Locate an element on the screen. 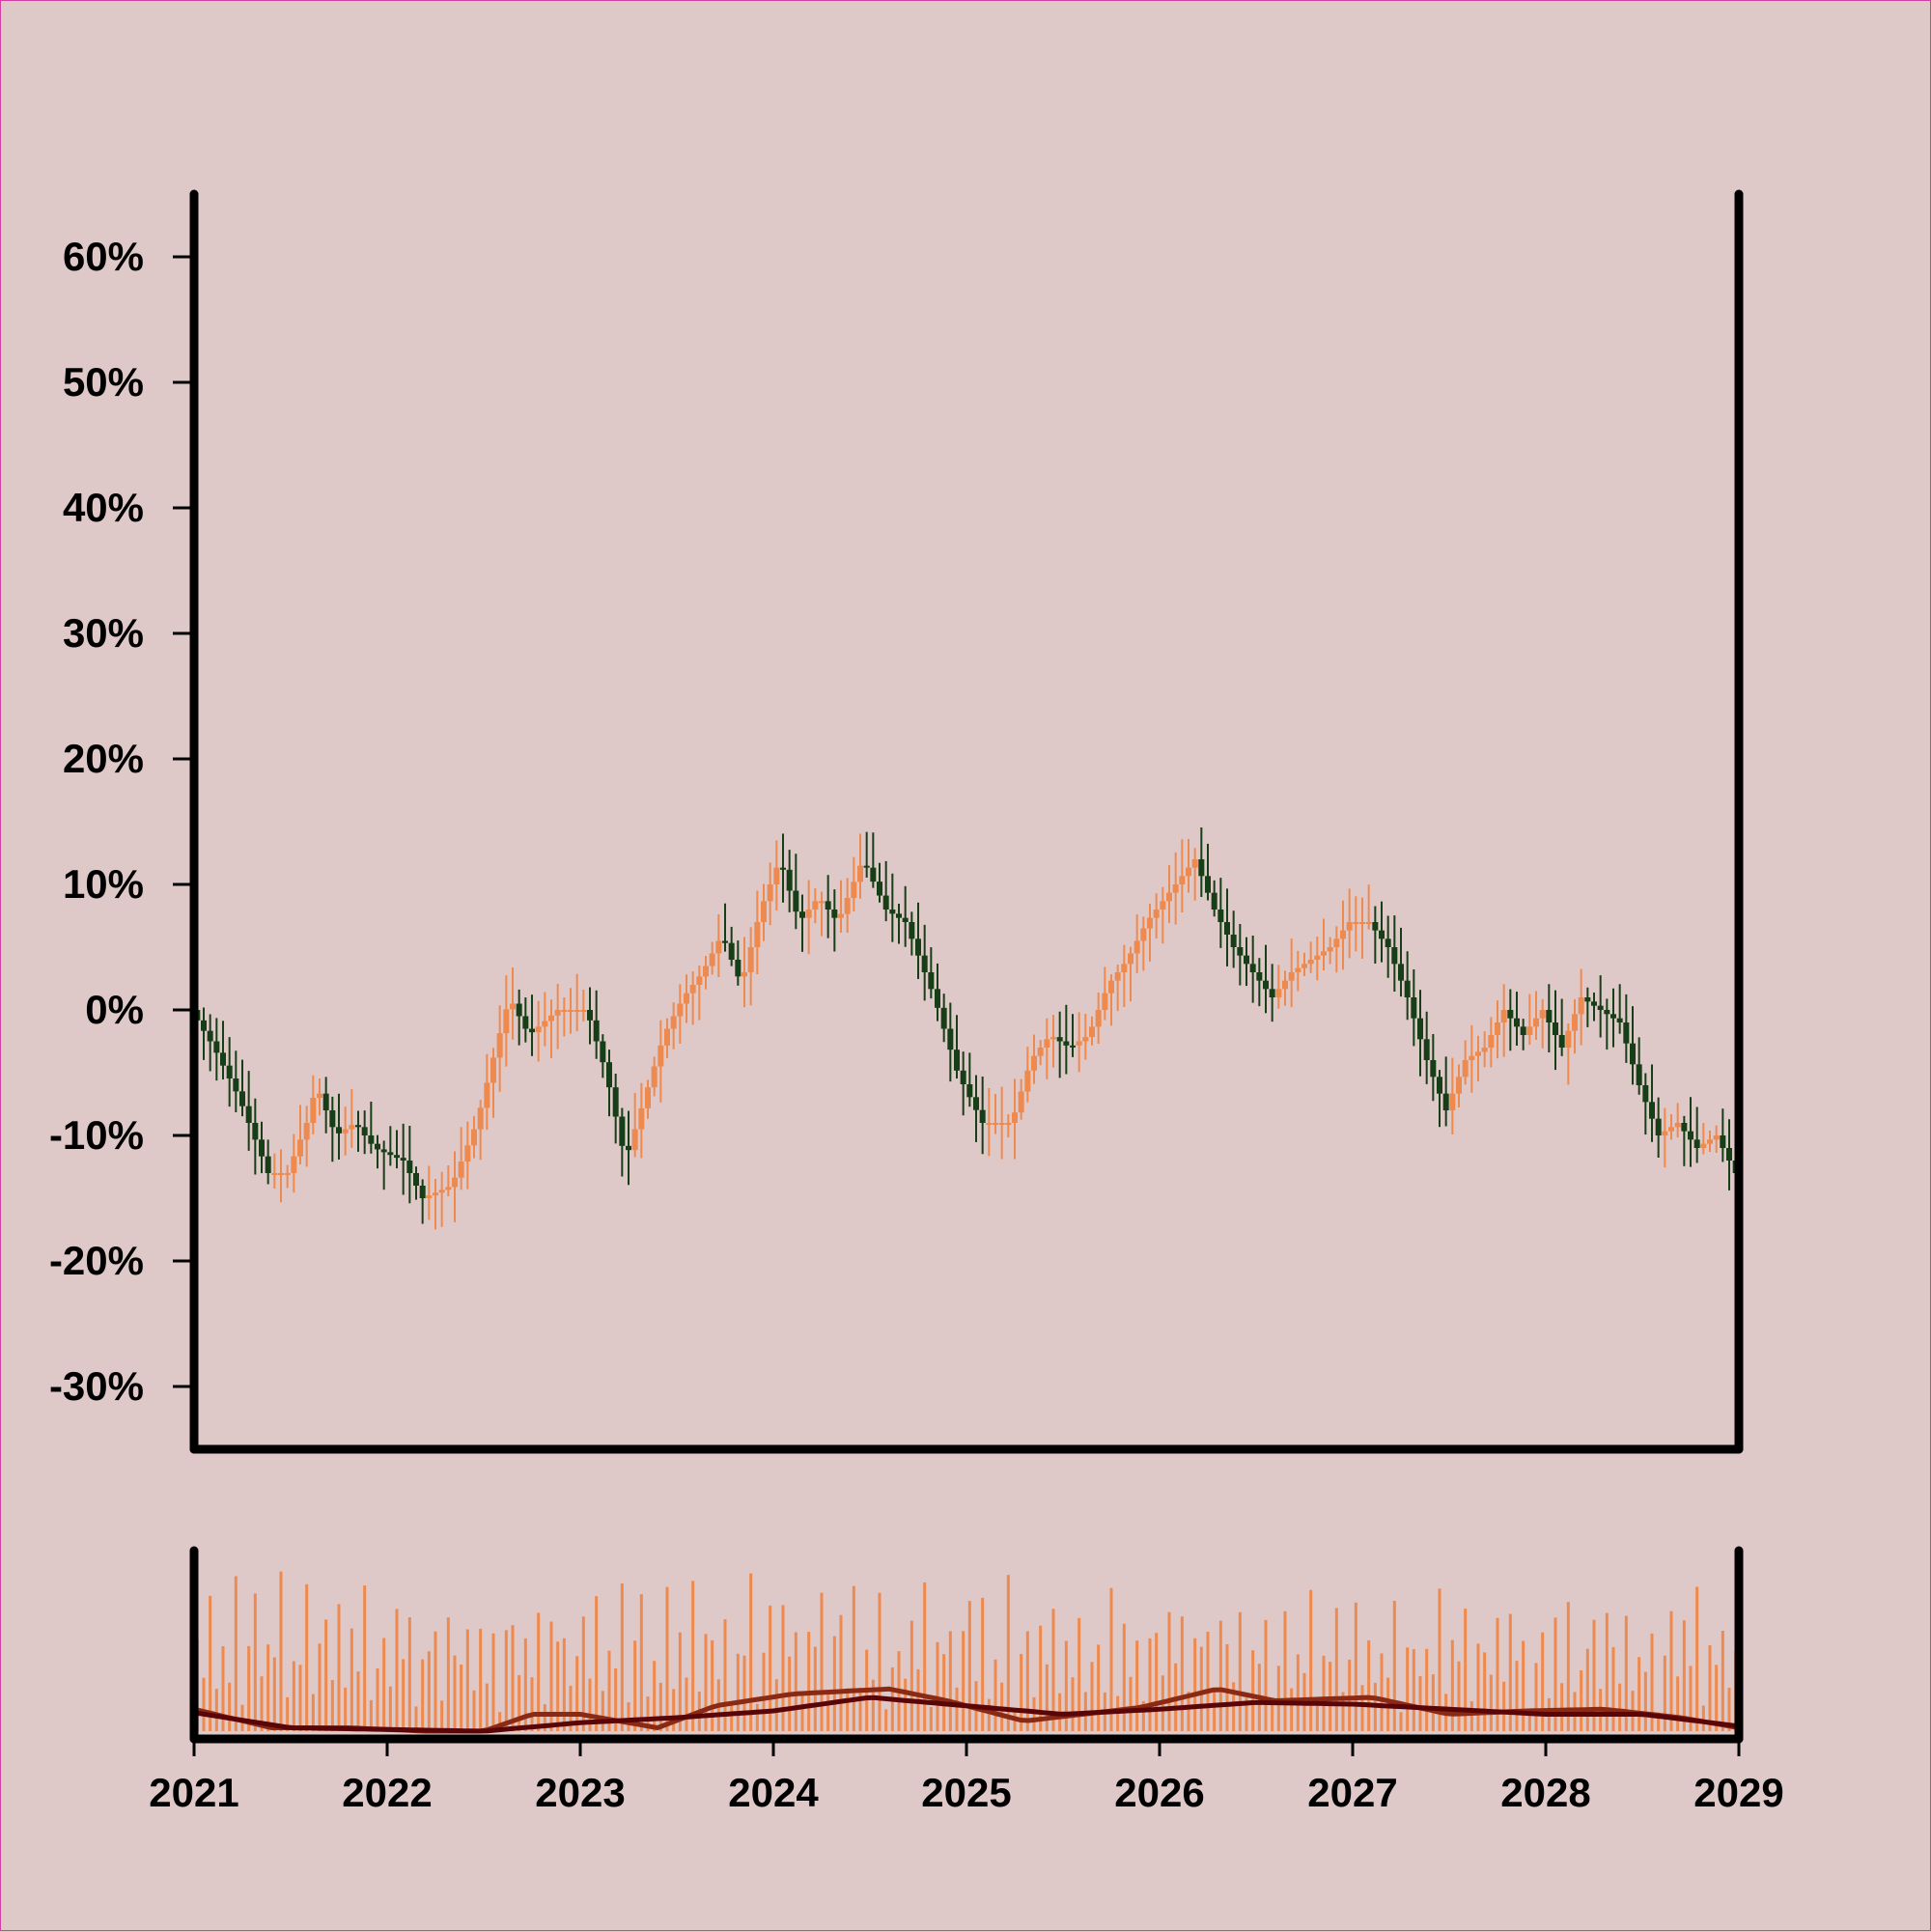  y-tick-label: -10% is located at coordinates (96, 1135).